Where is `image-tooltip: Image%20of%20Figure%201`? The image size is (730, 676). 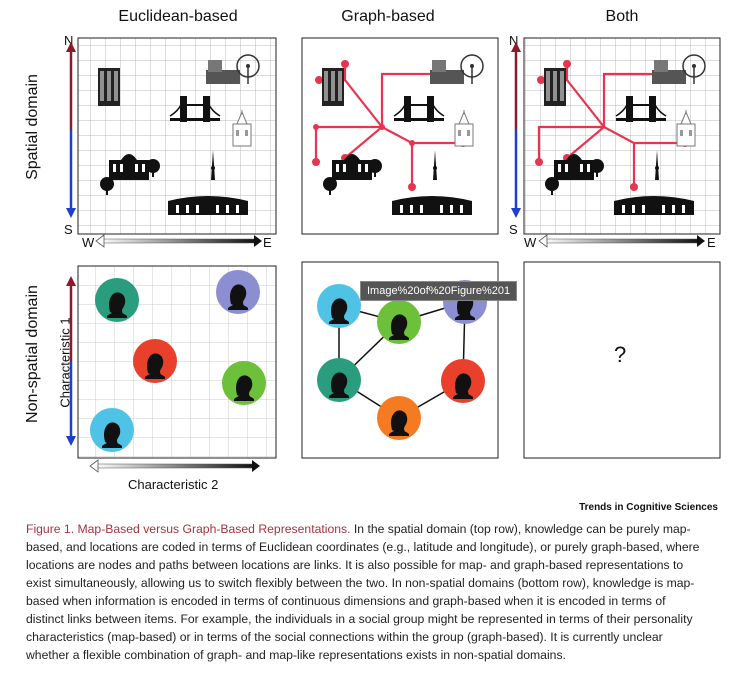
image-tooltip: Image%20of%20Figure%201 is located at coordinates (439, 291).